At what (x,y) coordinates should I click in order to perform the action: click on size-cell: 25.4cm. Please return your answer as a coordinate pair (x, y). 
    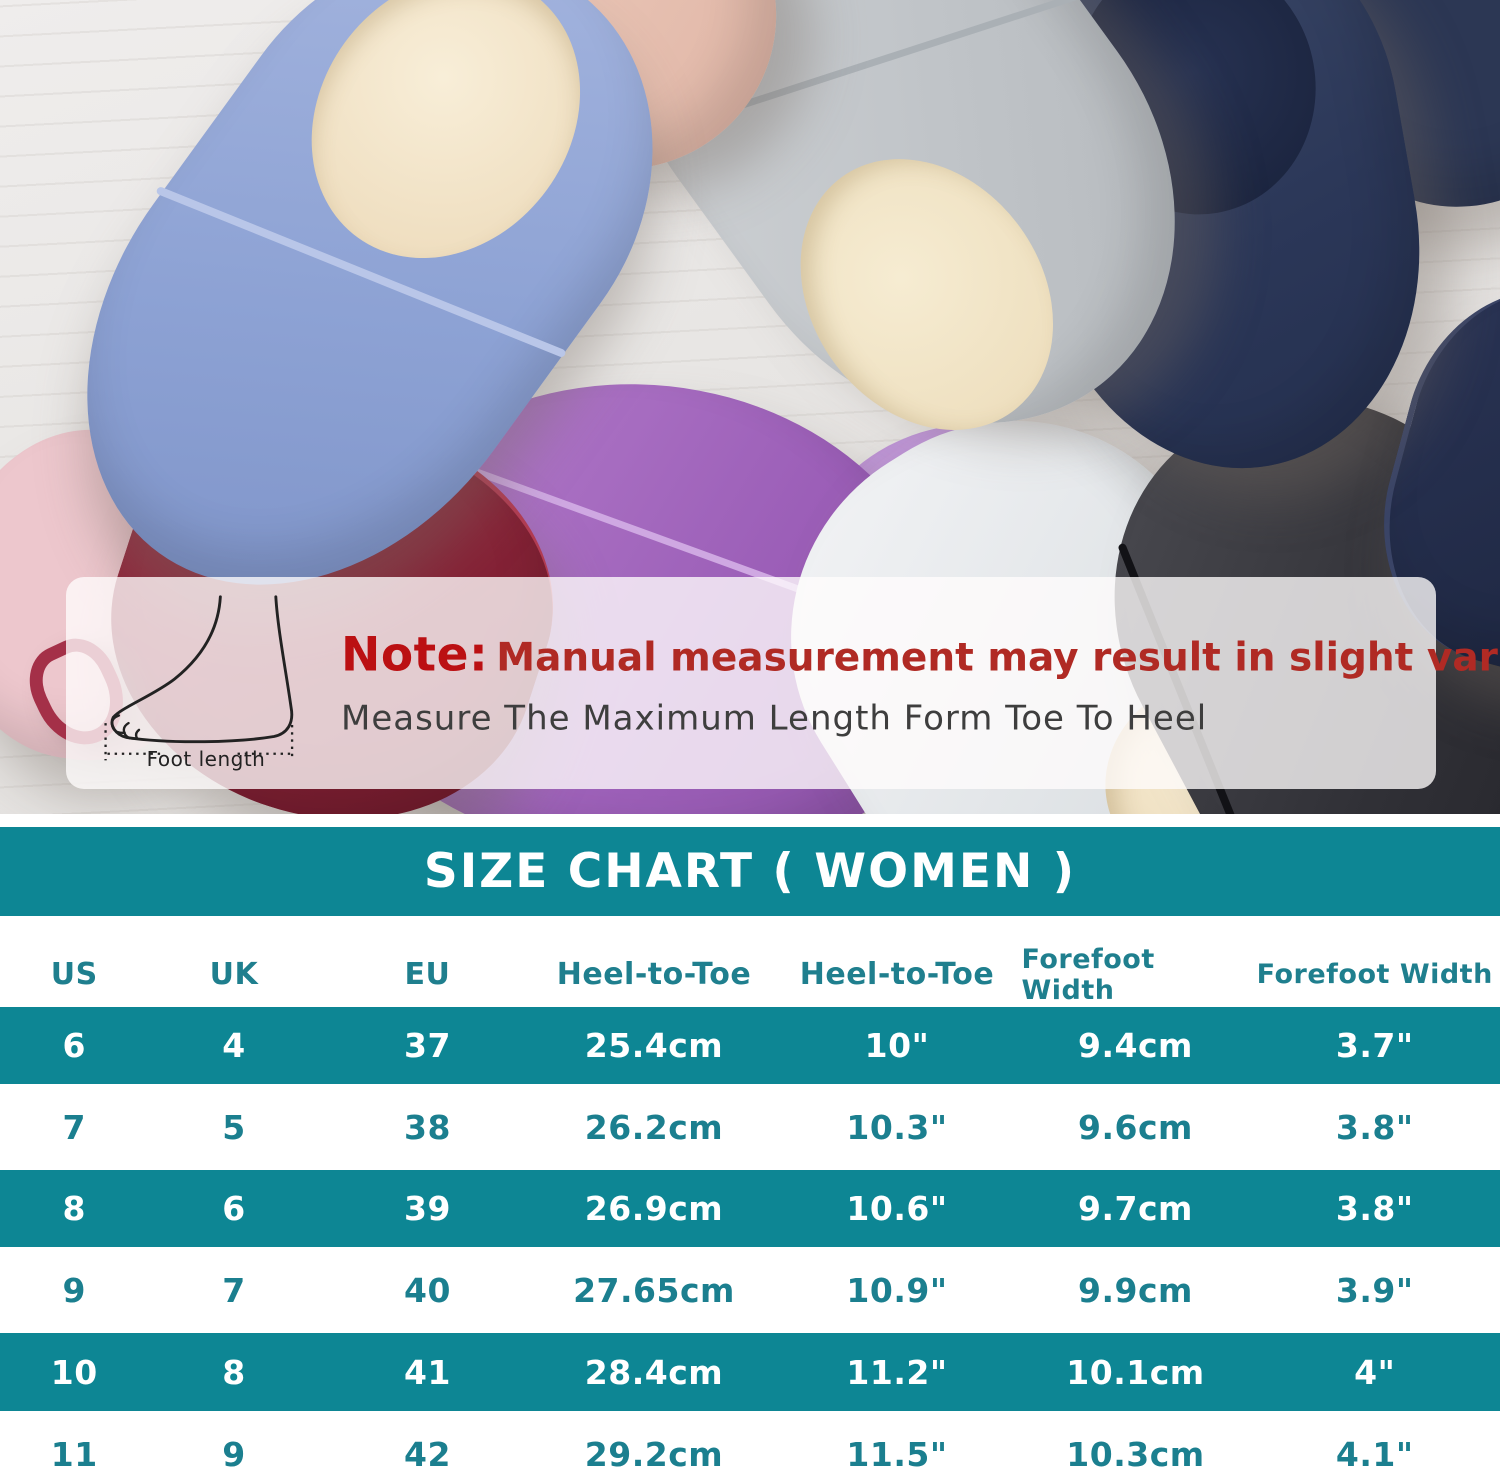
    Looking at the image, I should click on (654, 1045).